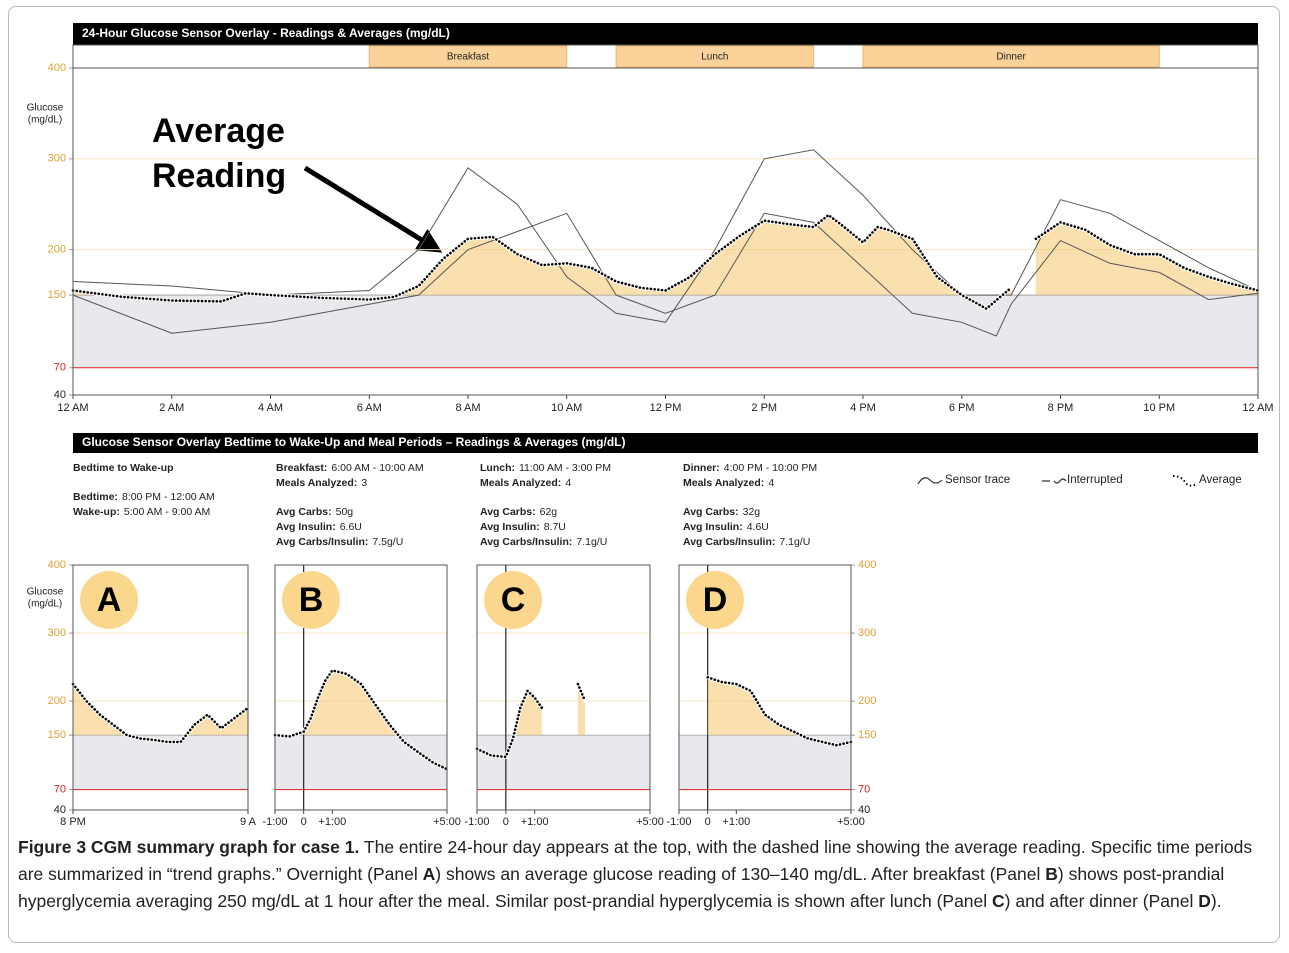  Describe the element at coordinates (758, 527) in the screenshot. I see `info-value: 4.6U` at that location.